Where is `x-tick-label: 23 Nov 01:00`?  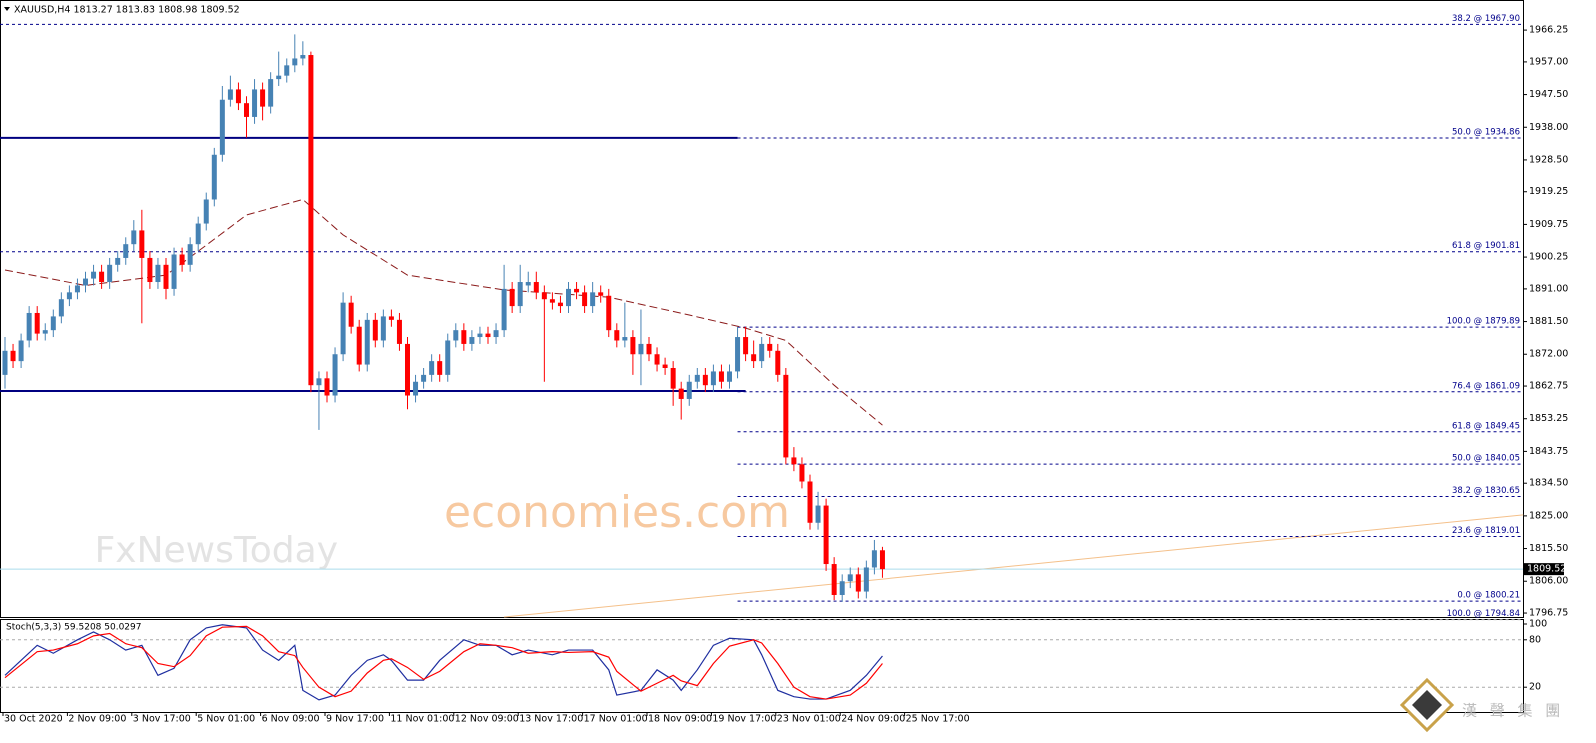
x-tick-label: 23 Nov 01:00 is located at coordinates (809, 719).